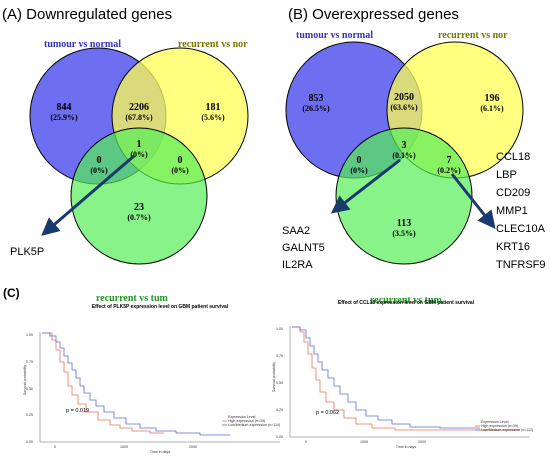  I want to click on gene-label: MMP1, so click(512, 211).